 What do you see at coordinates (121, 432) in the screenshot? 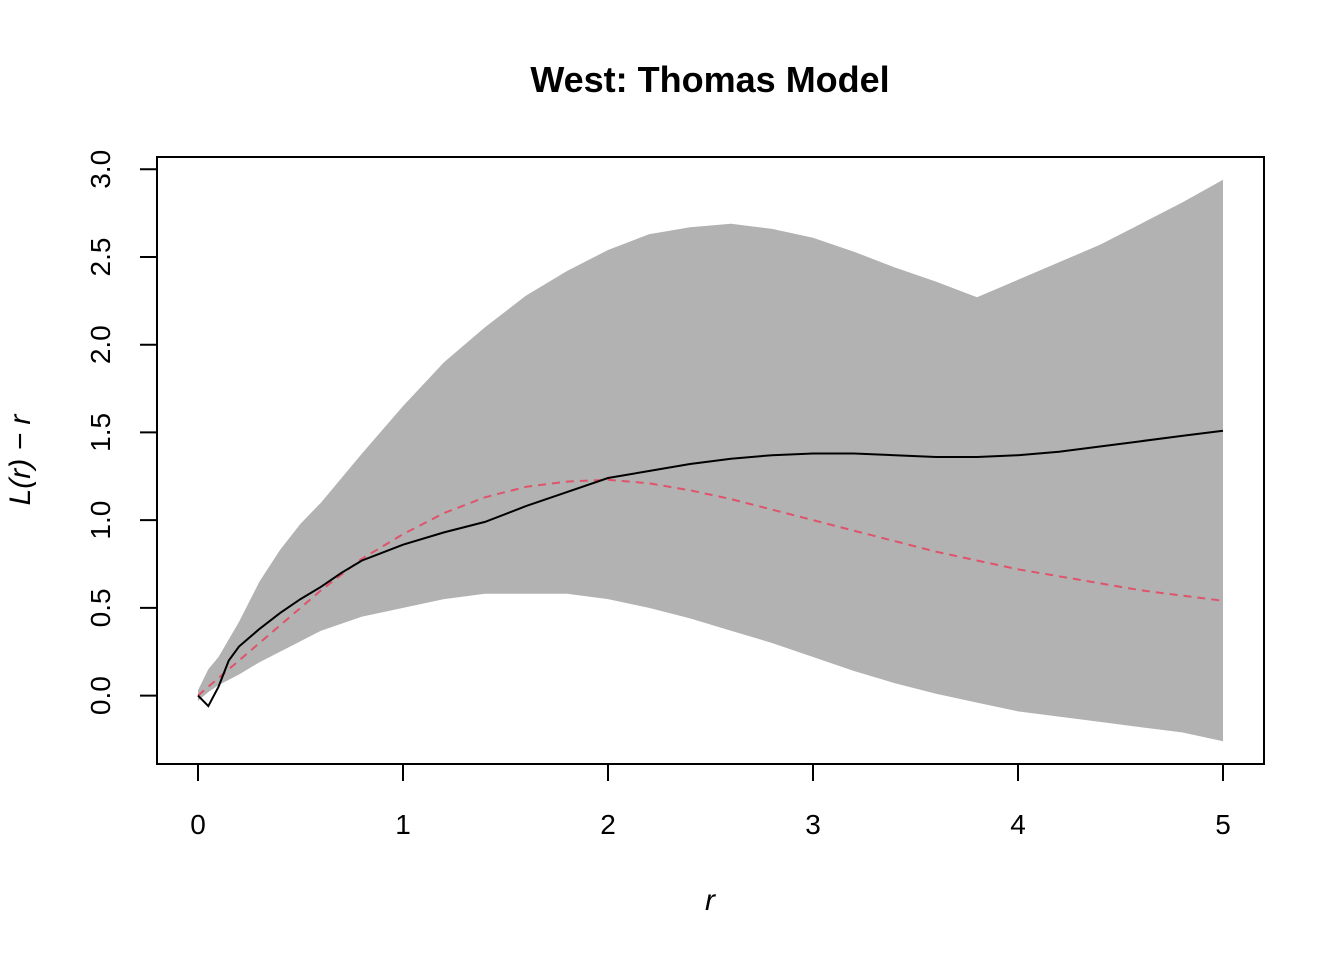
I see `y-axis: 0.0 0.5 1.0 1.5 2.0 2.5 3.0` at bounding box center [121, 432].